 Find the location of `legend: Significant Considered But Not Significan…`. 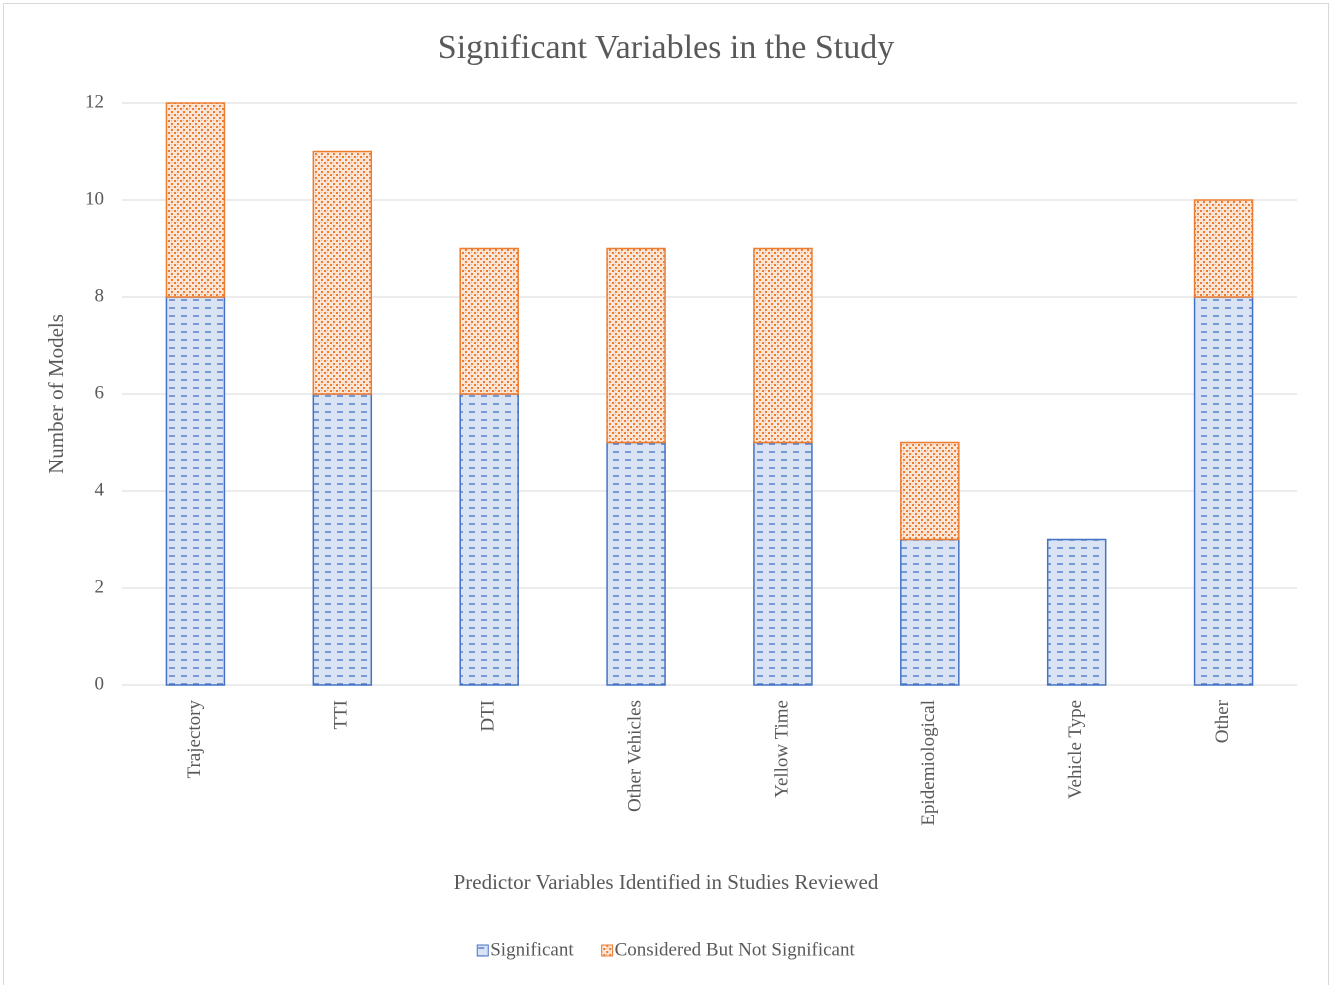

legend: Significant Considered But Not Significan… is located at coordinates (666, 949).